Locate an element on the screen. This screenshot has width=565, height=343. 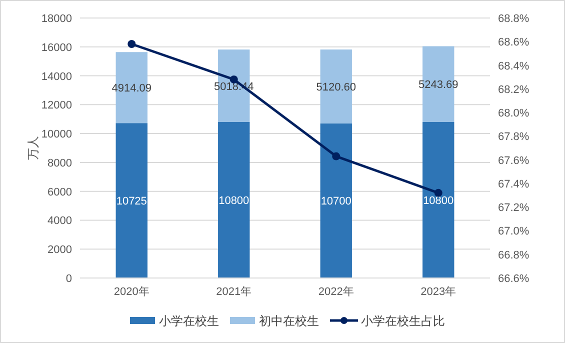
y-tick-label: 0 is located at coordinates (69, 279).